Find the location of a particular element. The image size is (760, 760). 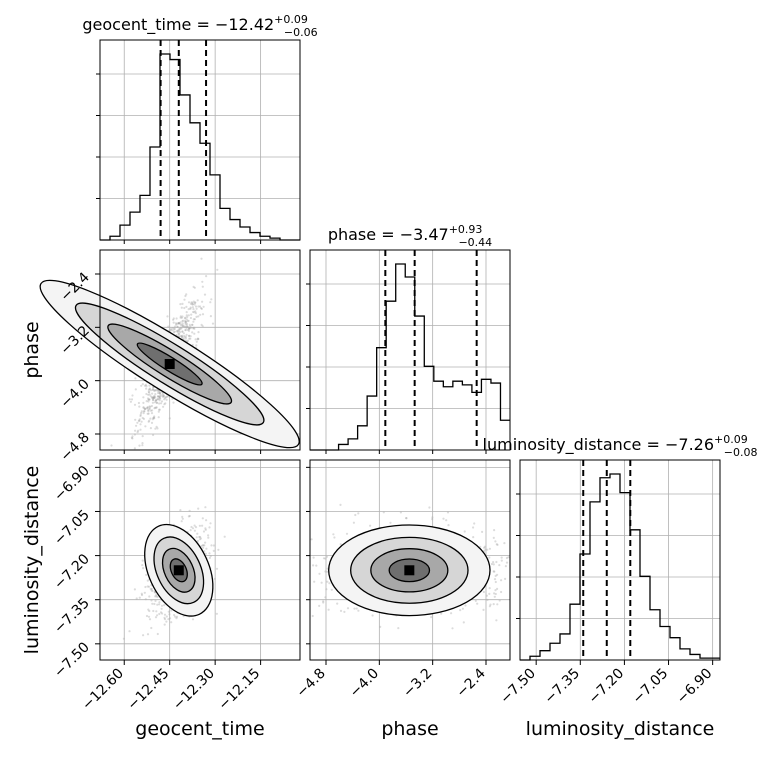

y-axis-label: phase is located at coordinates (32, 349).